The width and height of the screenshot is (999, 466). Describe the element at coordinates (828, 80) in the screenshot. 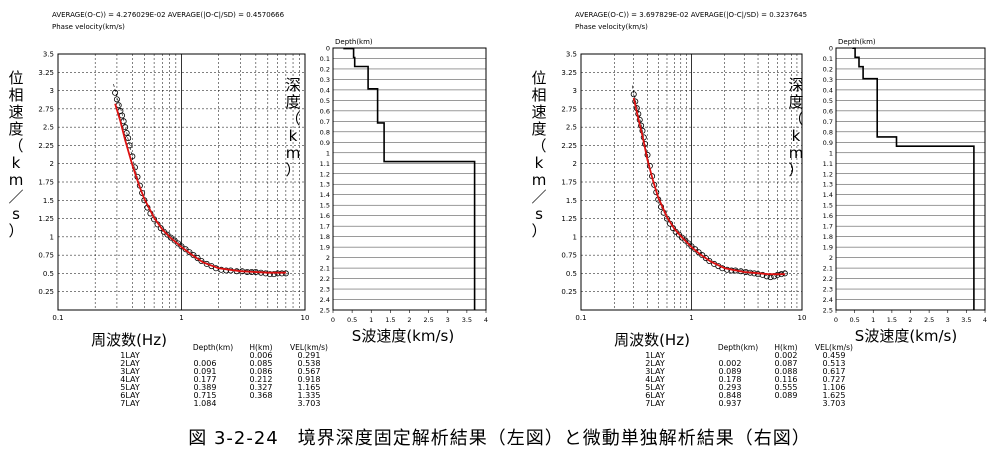

I see `panel-1-profile-y-tick-label: 0.3` at that location.